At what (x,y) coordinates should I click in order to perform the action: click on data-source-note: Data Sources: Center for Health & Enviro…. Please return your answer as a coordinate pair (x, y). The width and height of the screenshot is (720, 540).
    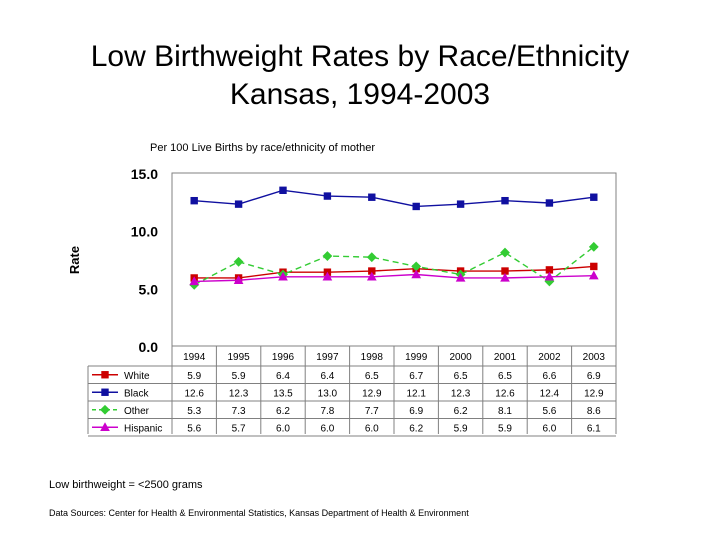
    Looking at the image, I should click on (259, 513).